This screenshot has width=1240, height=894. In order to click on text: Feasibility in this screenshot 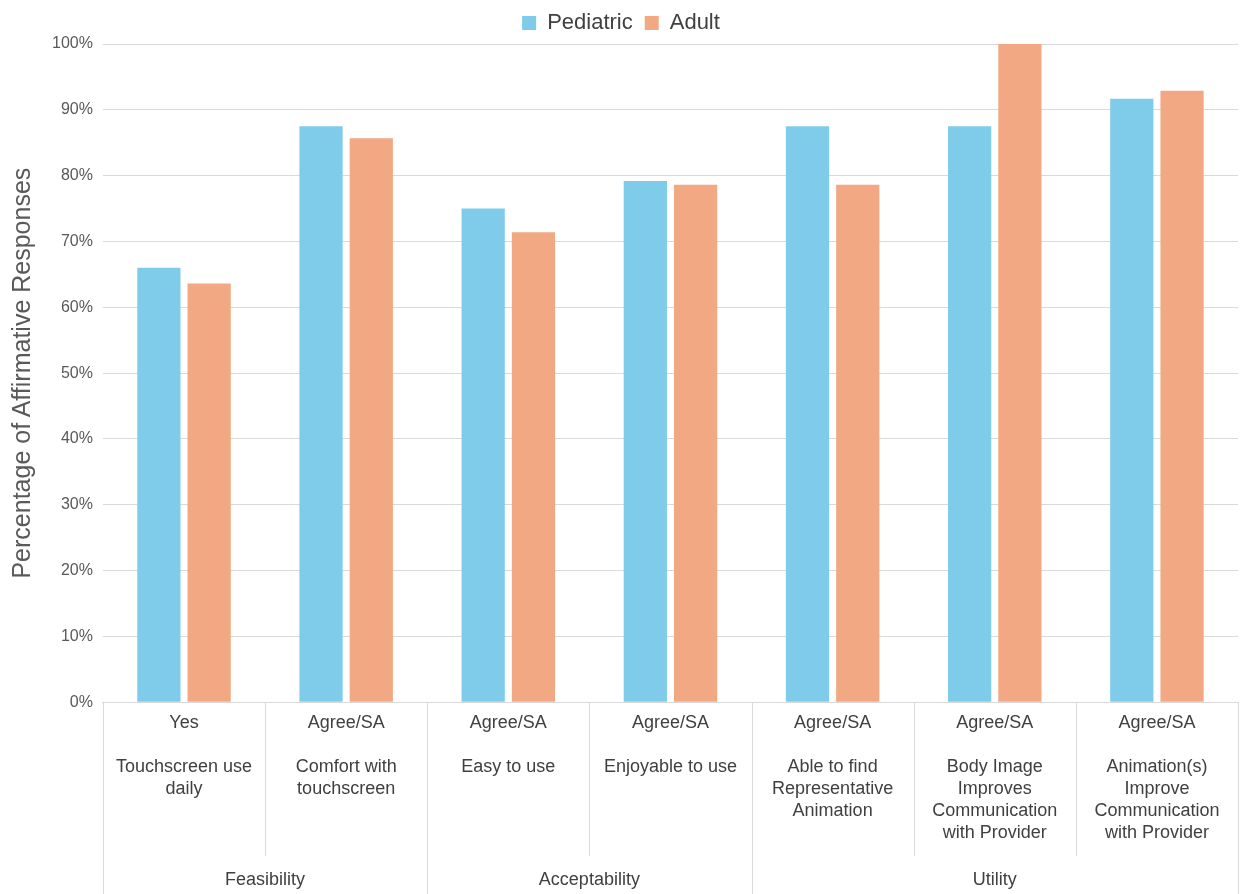, I will do `click(265, 878)`.